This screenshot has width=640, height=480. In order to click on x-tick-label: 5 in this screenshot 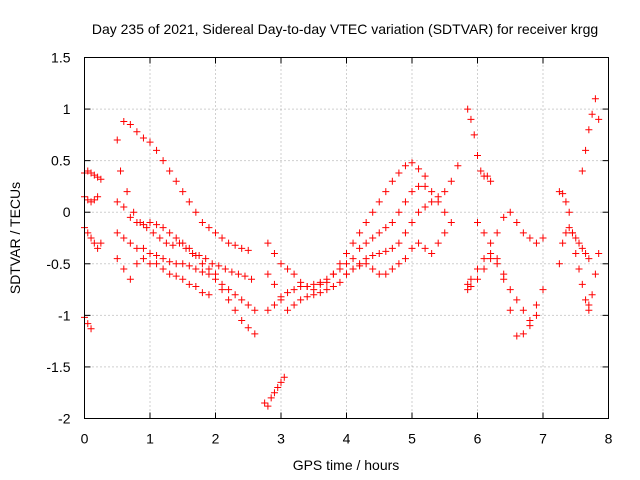, I will do `click(412, 439)`.